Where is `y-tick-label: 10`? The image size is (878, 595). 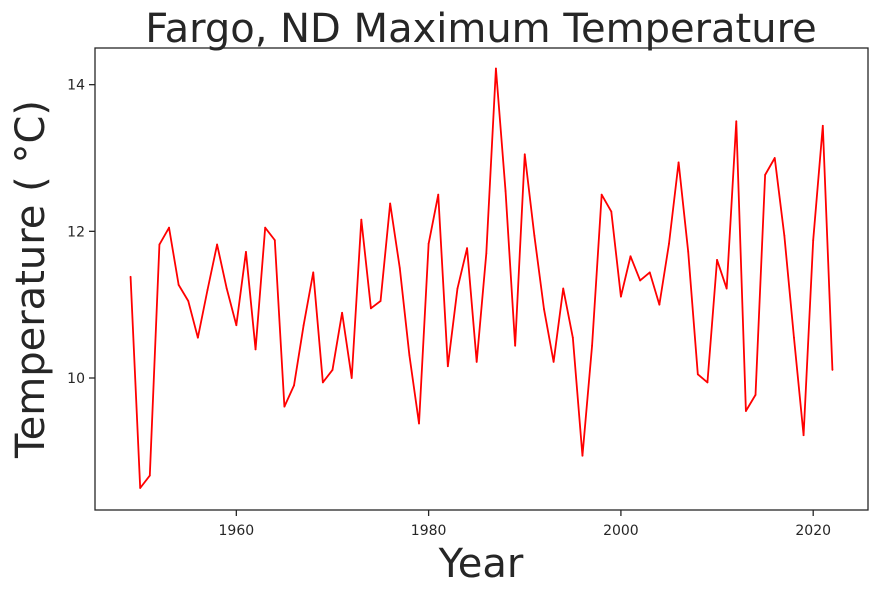
y-tick-label: 10 is located at coordinates (76, 379).